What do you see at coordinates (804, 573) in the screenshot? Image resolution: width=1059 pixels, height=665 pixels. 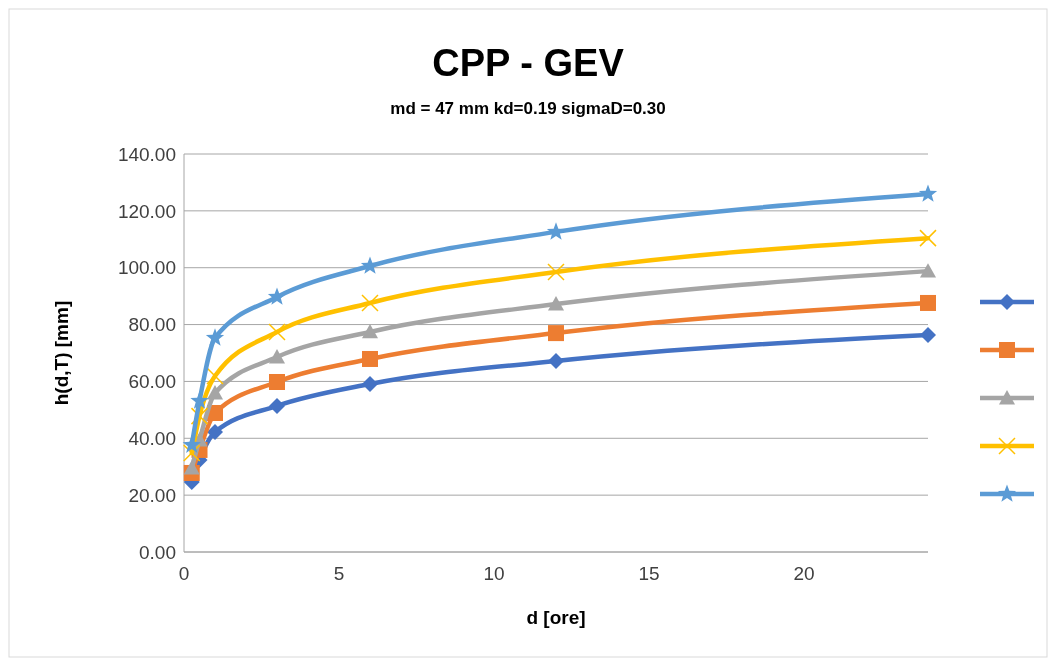 I see `x-tick-label: 20` at bounding box center [804, 573].